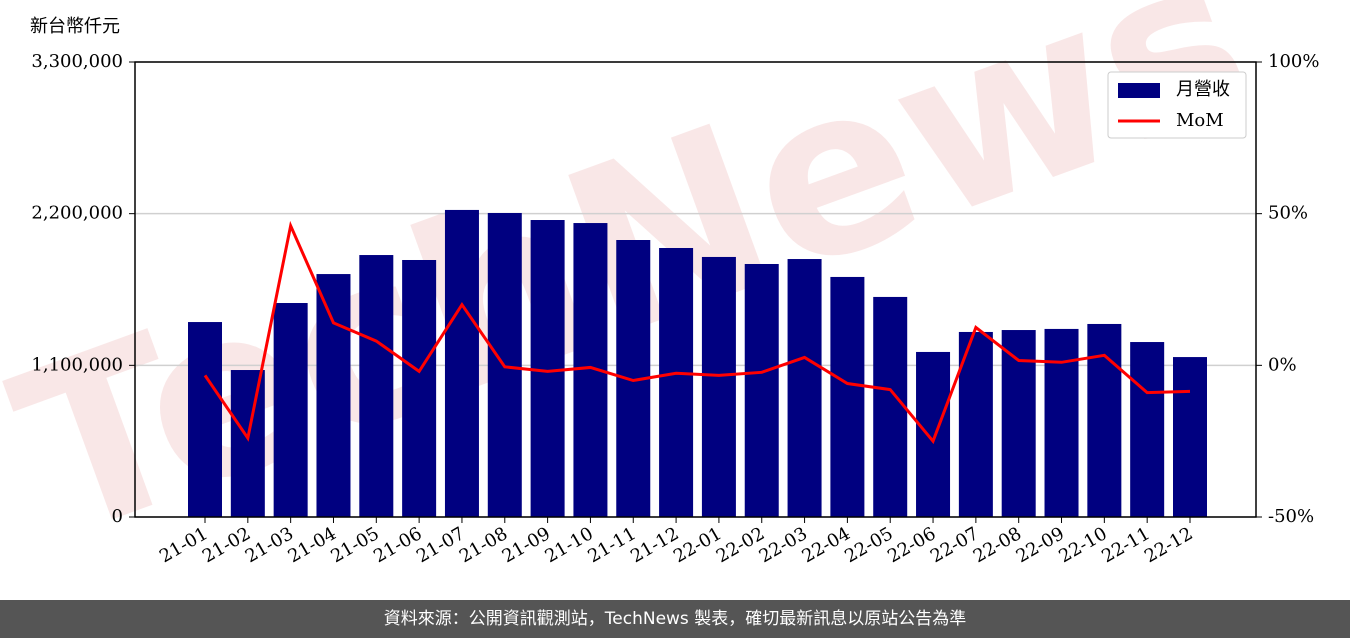  I want to click on x-tick-label: 22-01, so click(697, 545).